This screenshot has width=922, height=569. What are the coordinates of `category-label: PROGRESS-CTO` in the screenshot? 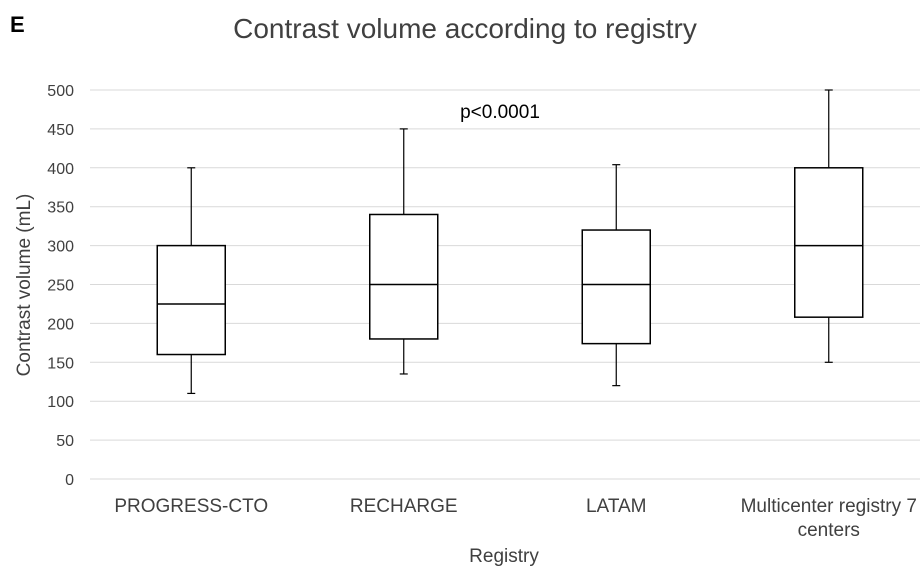 It's located at (191, 506).